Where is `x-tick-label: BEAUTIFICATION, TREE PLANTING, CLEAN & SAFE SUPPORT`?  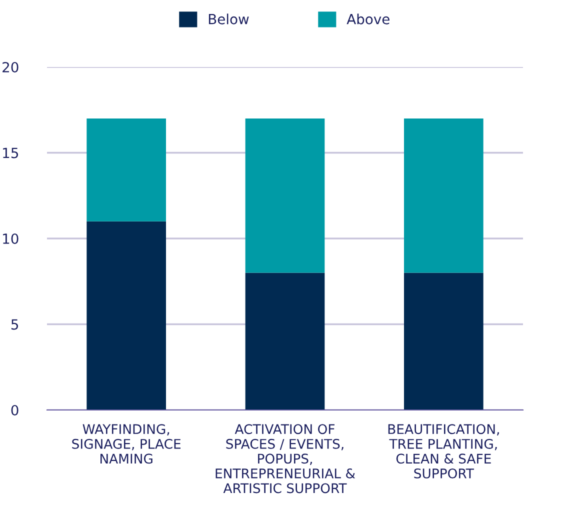
x-tick-label: BEAUTIFICATION, TREE PLANTING, CLEAN & SAFE SUPPORT is located at coordinates (443, 451).